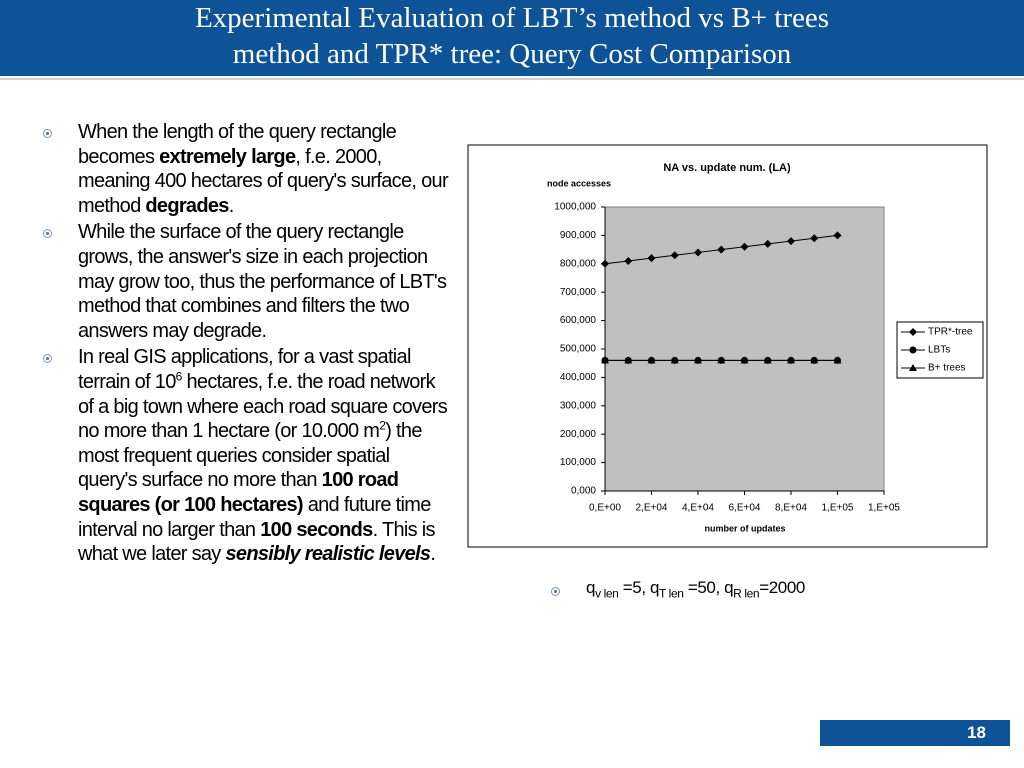 Image resolution: width=1024 pixels, height=768 pixels. I want to click on y-tick-label: 500,000, so click(578, 349).